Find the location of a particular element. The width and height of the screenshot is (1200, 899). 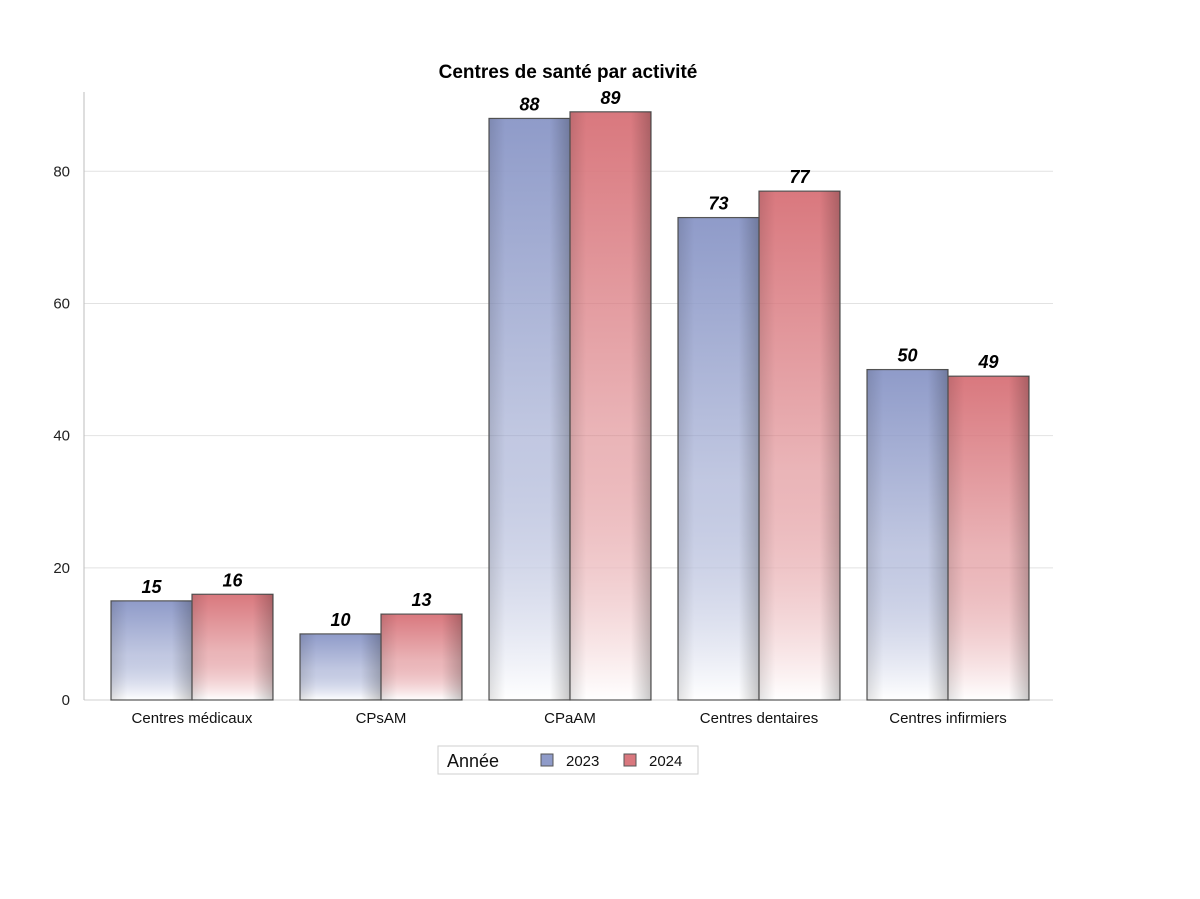

data-label: 13 is located at coordinates (421, 600).